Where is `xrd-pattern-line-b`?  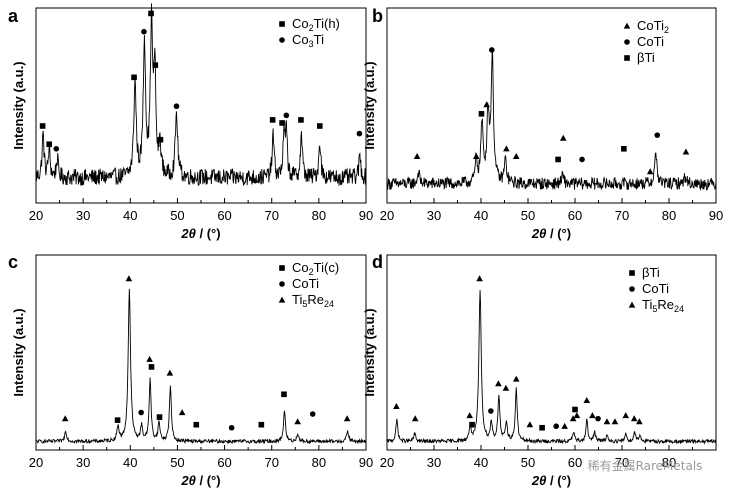 xrd-pattern-line-b is located at coordinates (551, 119).